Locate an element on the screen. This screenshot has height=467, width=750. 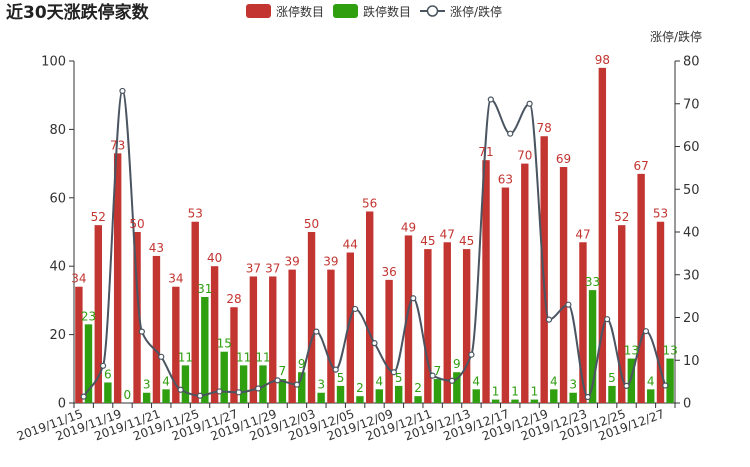
legend-label-up: 涨停数目 is located at coordinates (300, 11).